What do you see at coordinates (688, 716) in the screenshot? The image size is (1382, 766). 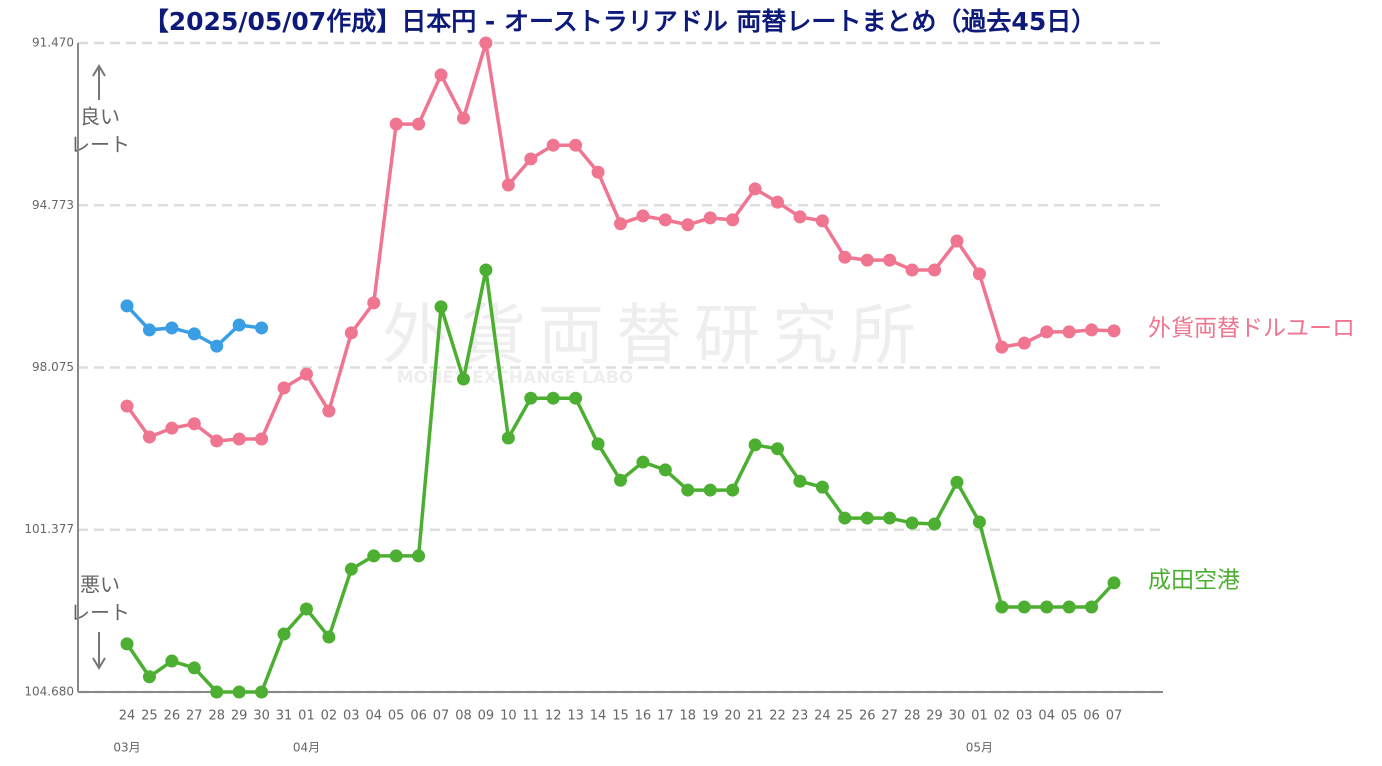 I see `x-tick-label: 18` at bounding box center [688, 716].